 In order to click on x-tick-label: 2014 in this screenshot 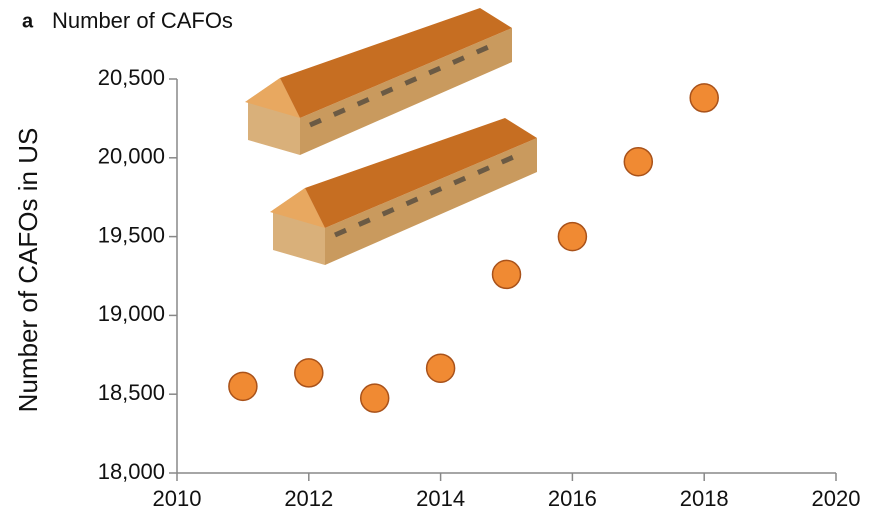, I will do `click(440, 498)`.